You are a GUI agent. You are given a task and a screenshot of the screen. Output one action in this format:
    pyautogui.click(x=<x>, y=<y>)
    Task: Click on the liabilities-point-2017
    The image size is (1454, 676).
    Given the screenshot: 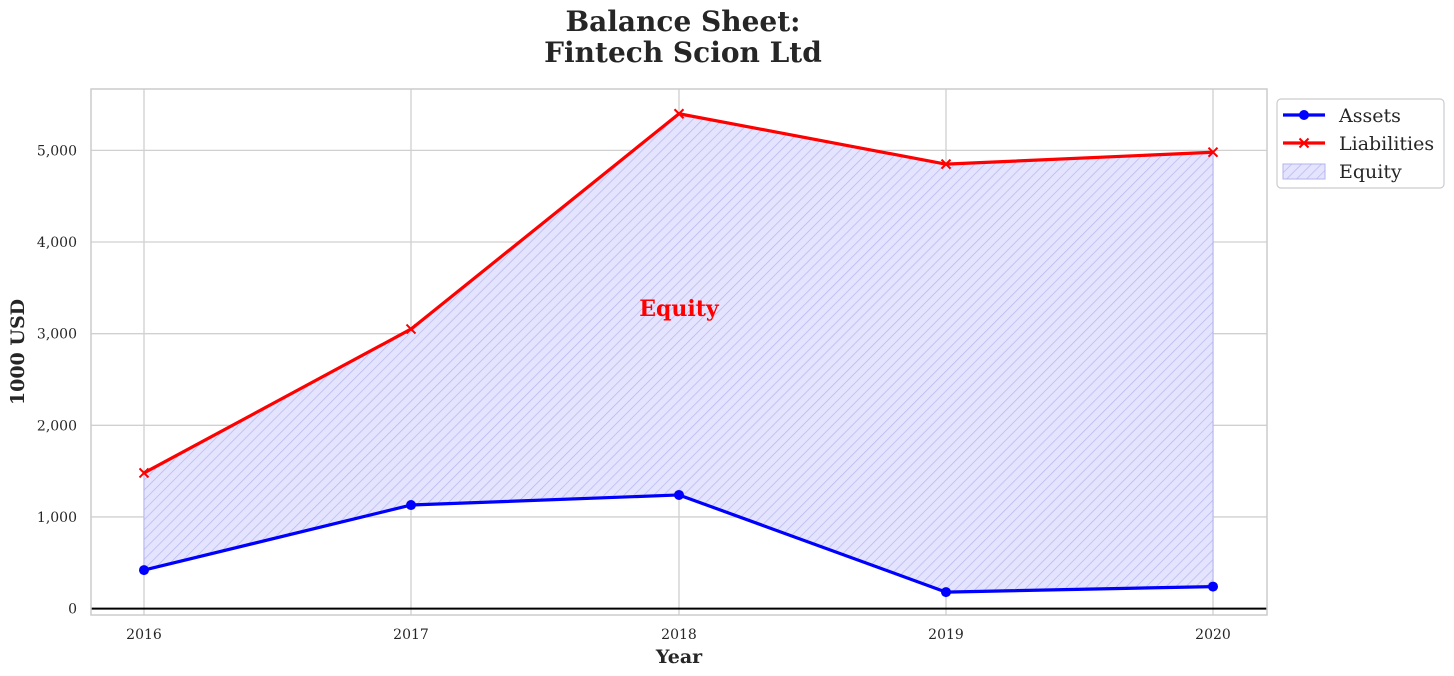 What is the action you would take?
    pyautogui.click(x=411, y=329)
    